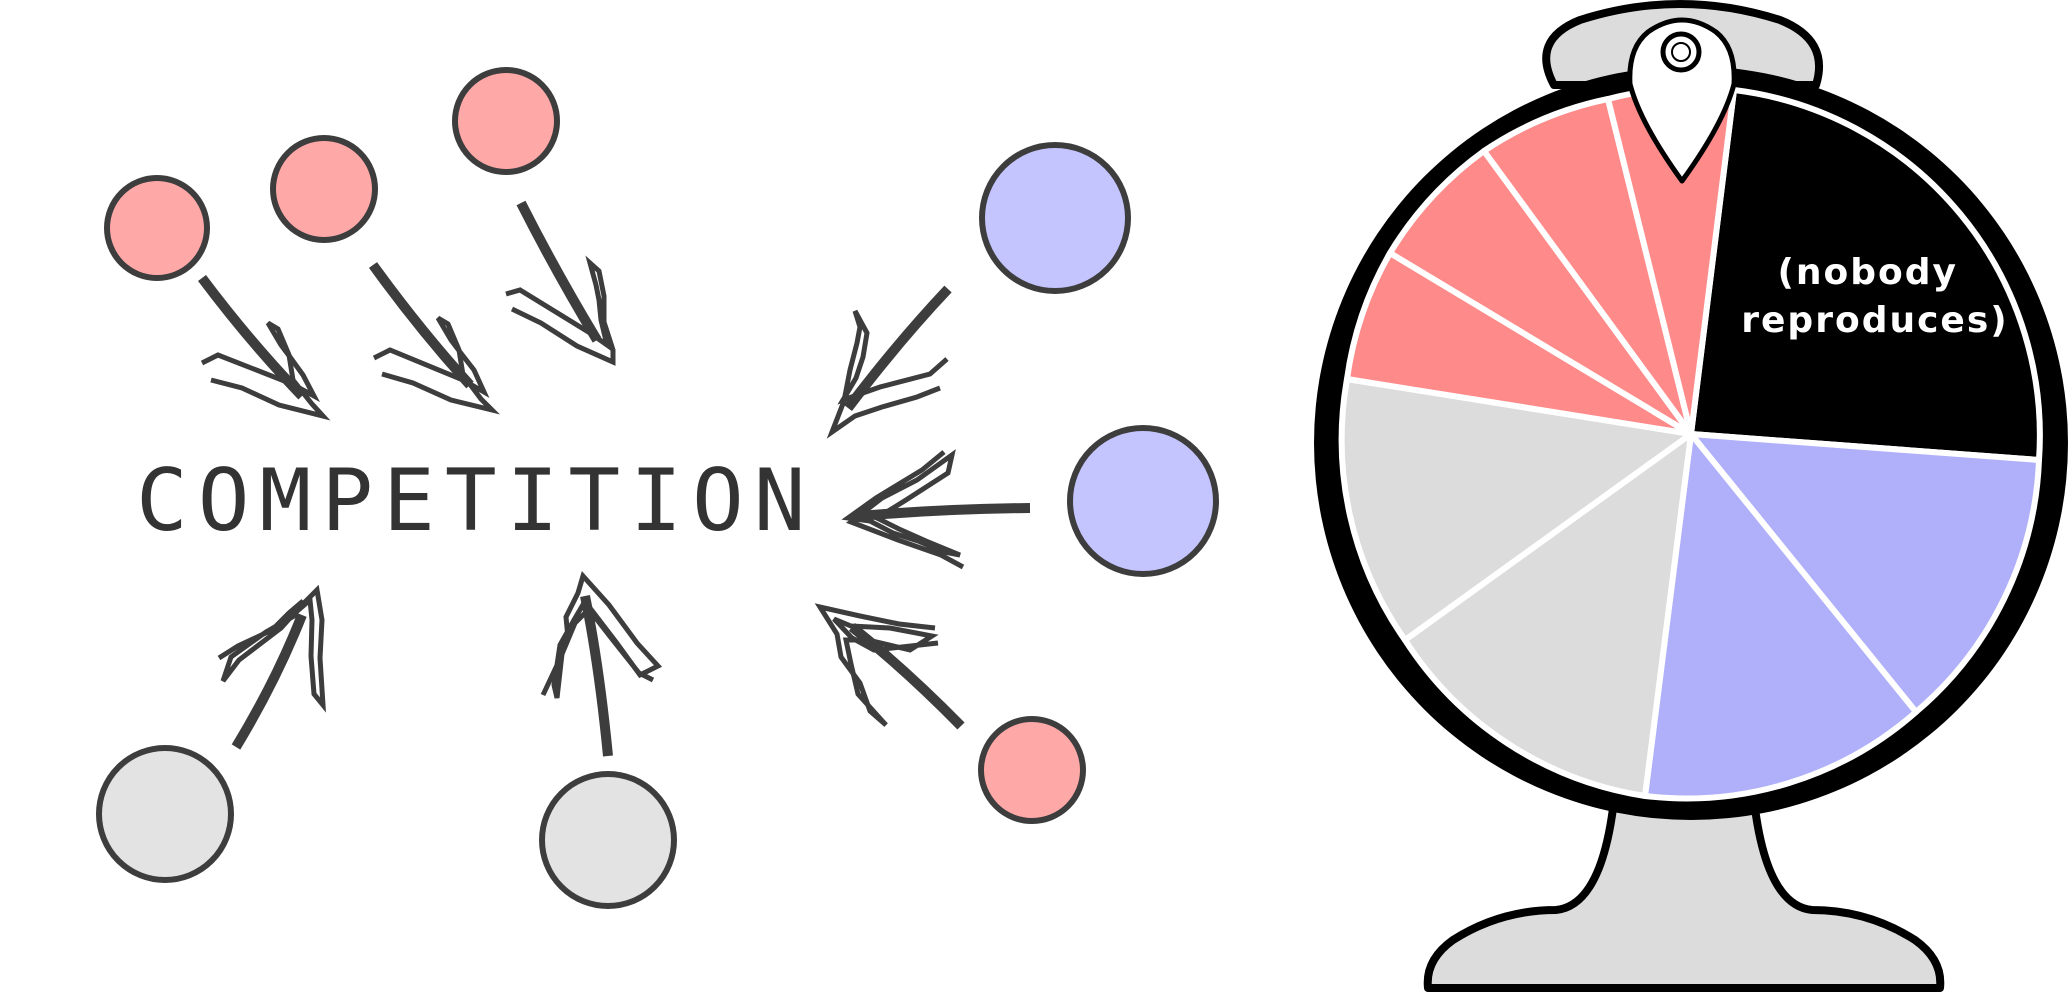 This screenshot has width=2070, height=1000. I want to click on segment-black, so click(1865, 275).